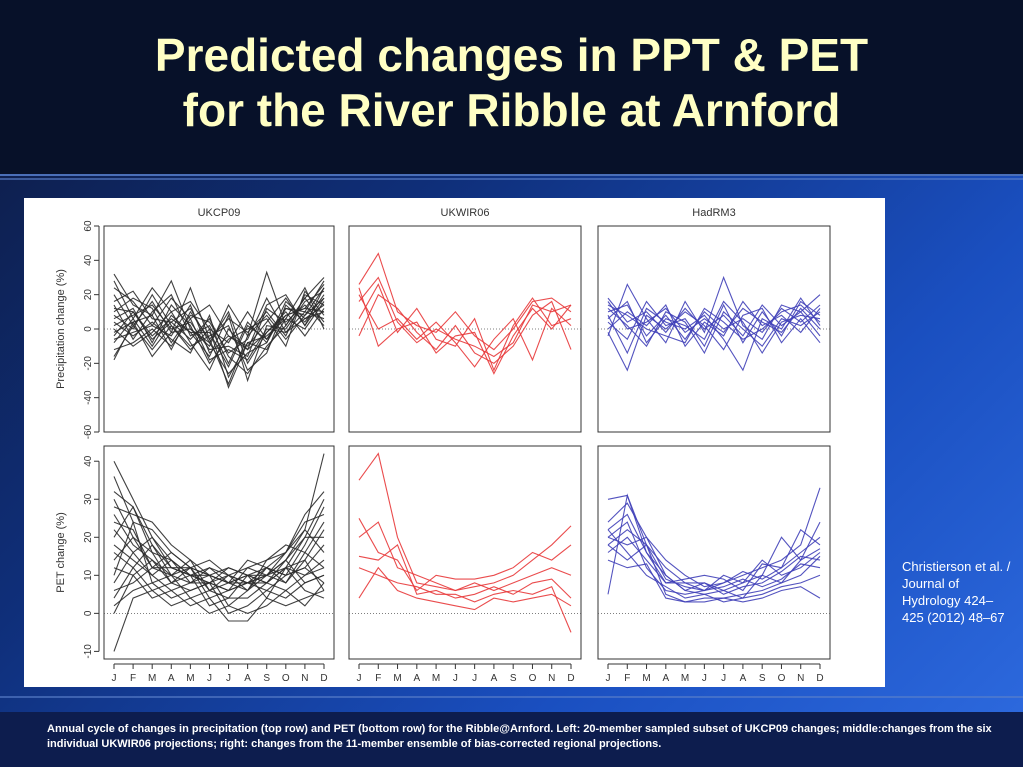 The height and width of the screenshot is (767, 1023). What do you see at coordinates (511, 110) in the screenshot?
I see `slide-title-line2: for the River Ribble at Arnford` at bounding box center [511, 110].